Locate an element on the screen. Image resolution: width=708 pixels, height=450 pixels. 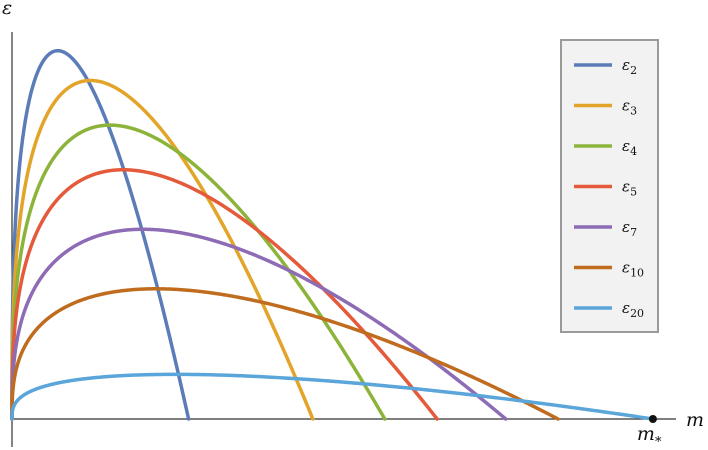
annotation-group: m* is located at coordinates (649, 432).